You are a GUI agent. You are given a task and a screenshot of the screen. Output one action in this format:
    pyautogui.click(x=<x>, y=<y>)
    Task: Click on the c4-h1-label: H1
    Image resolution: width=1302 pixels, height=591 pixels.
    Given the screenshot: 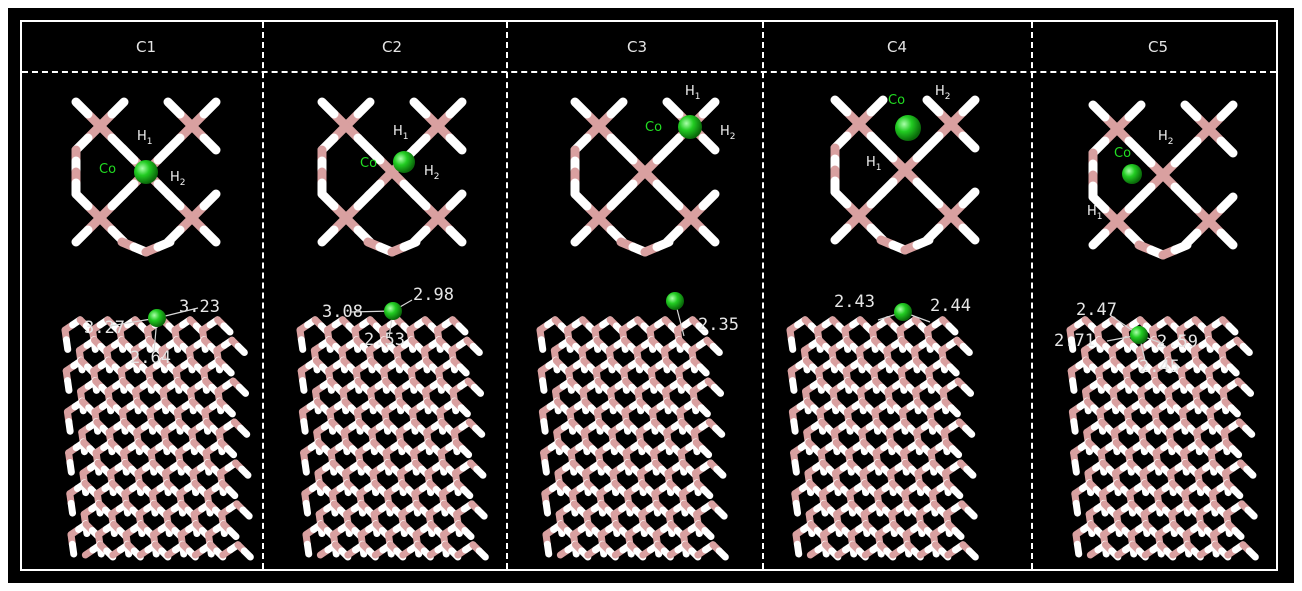 What is the action you would take?
    pyautogui.click(x=874, y=164)
    